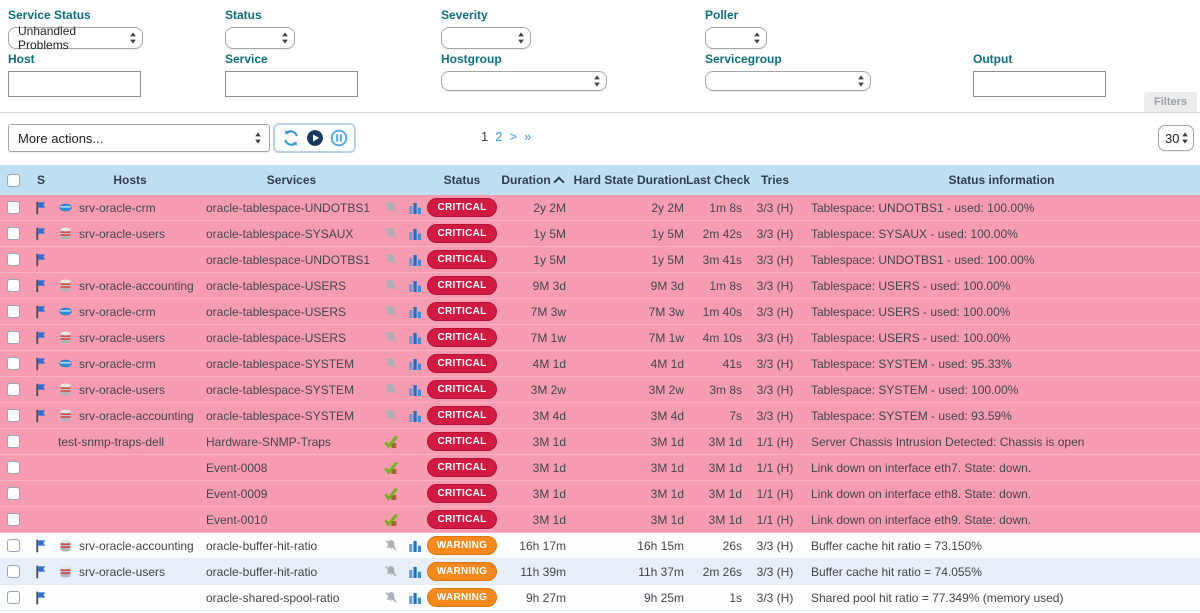 The height and width of the screenshot is (613, 1200). I want to click on service-status-select: Unhandled Problems, so click(75, 38).